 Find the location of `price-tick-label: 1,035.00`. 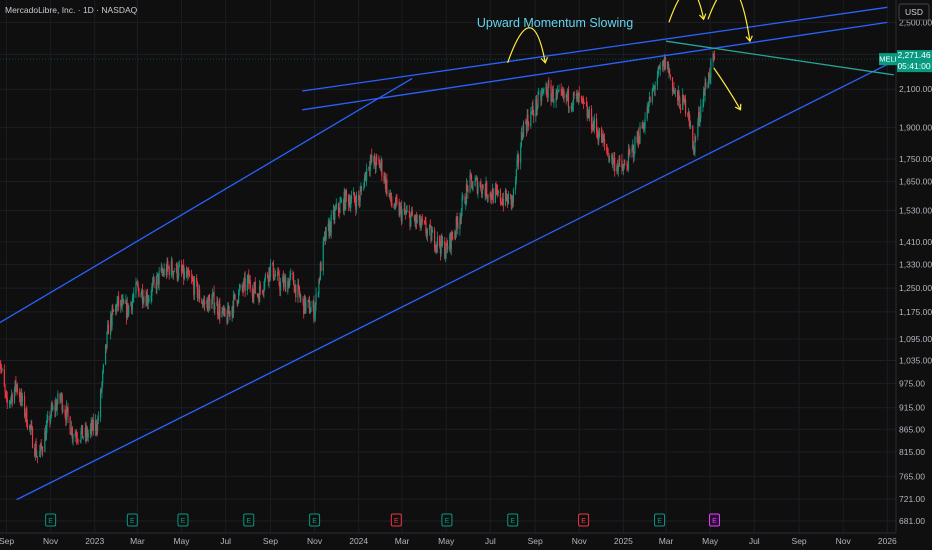

price-tick-label: 1,035.00 is located at coordinates (915, 360).